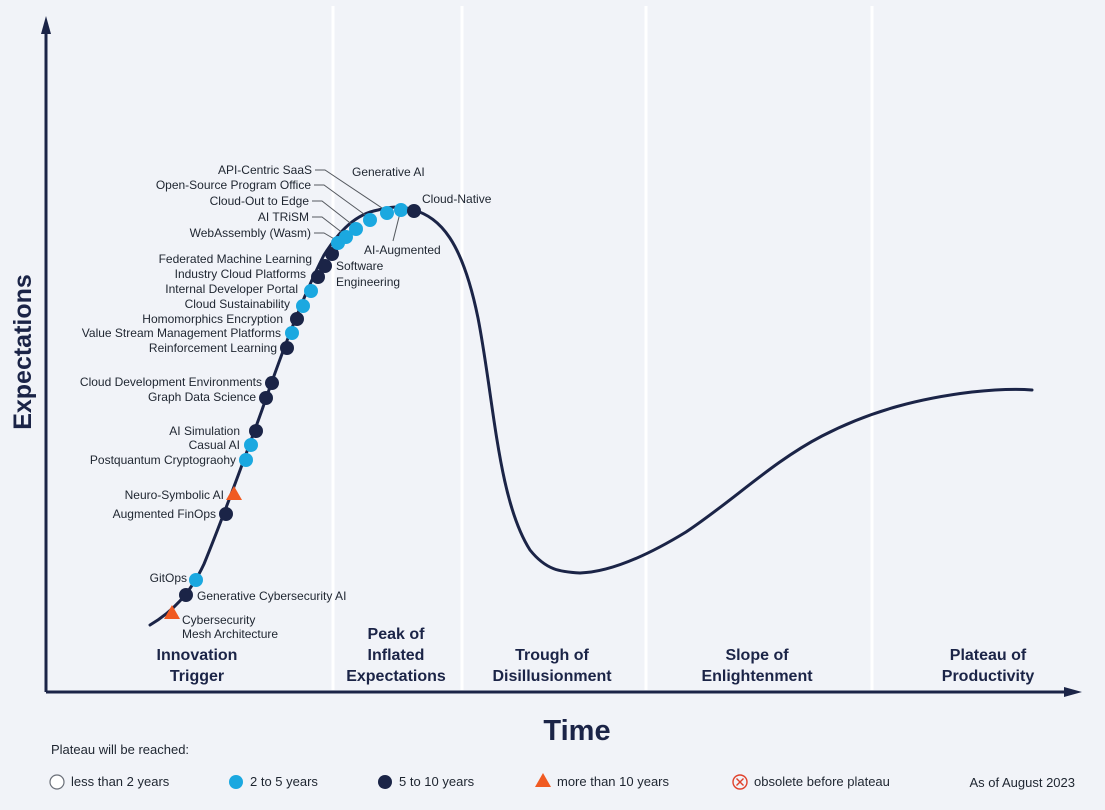 The image size is (1105, 810). I want to click on label-generative-cybersecurity-ai: Generative Cybersecurity AI, so click(271, 596).